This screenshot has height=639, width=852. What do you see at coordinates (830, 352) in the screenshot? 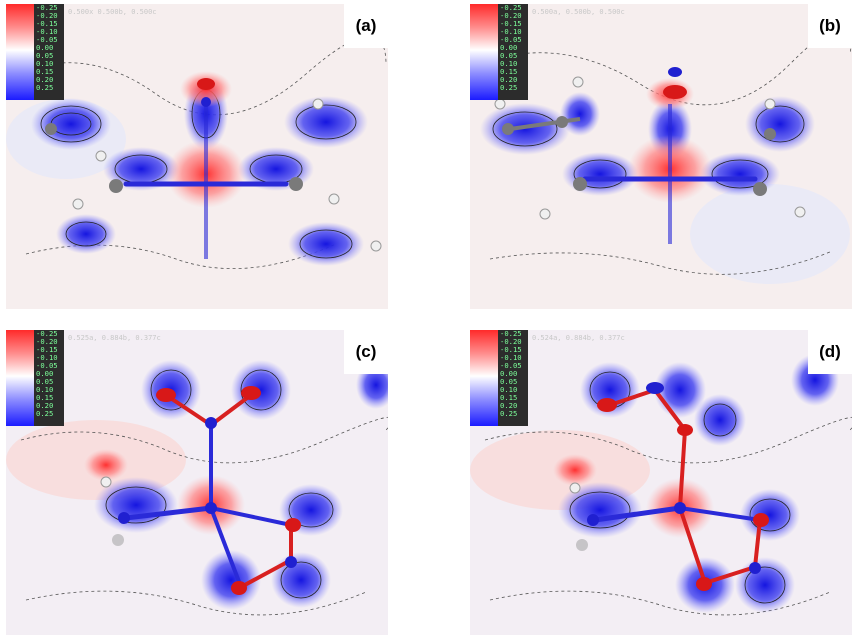
I see `panel-label: (d)` at bounding box center [830, 352].